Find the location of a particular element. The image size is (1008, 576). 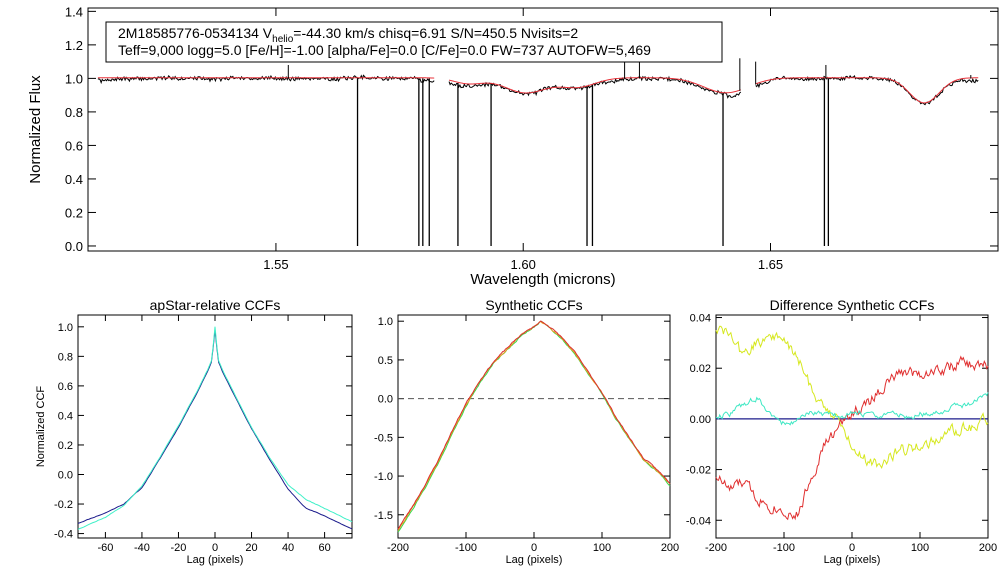

y-tick-label: -1.5 is located at coordinates (383, 516).